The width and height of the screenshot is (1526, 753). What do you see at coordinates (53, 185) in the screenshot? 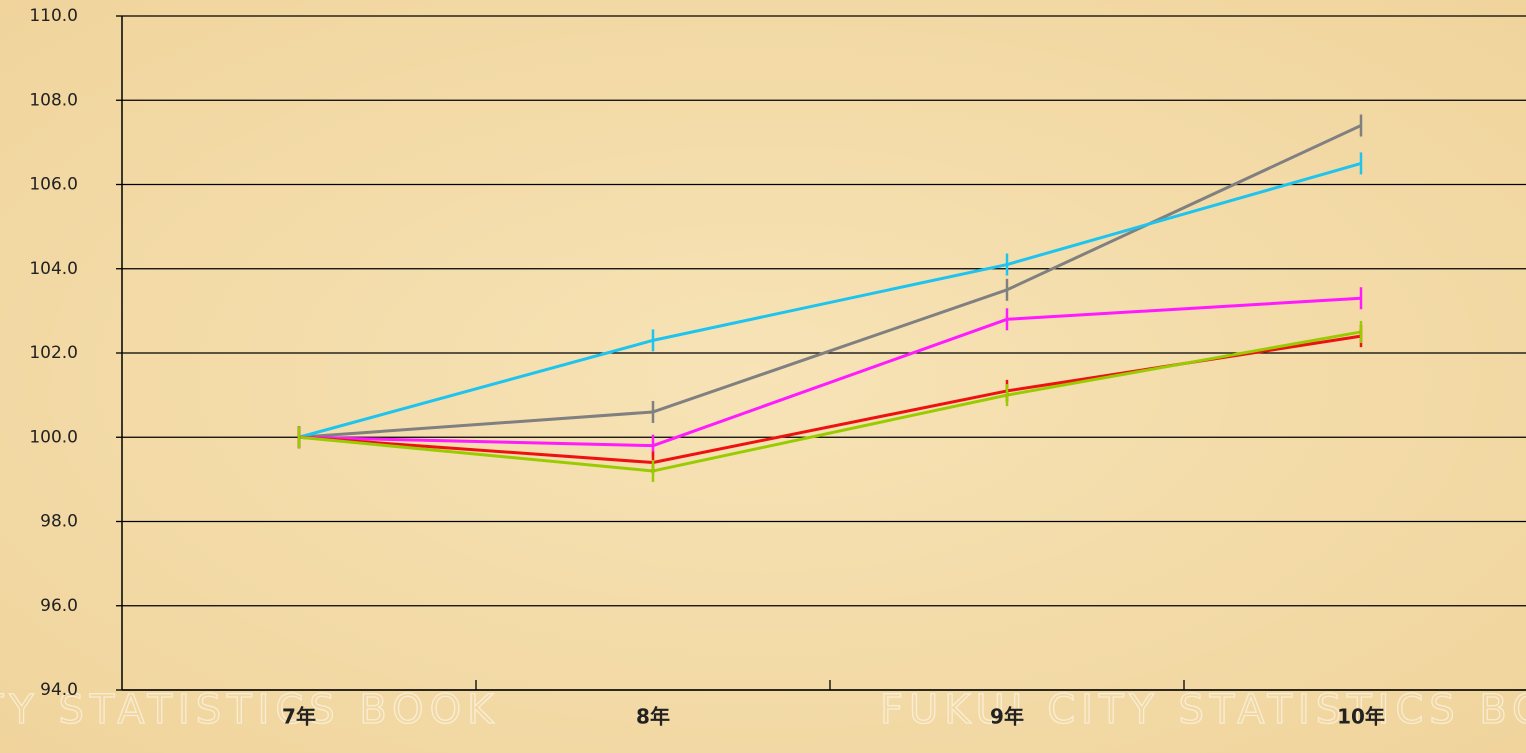
I see `y-tick-label: 106.0` at bounding box center [53, 185].